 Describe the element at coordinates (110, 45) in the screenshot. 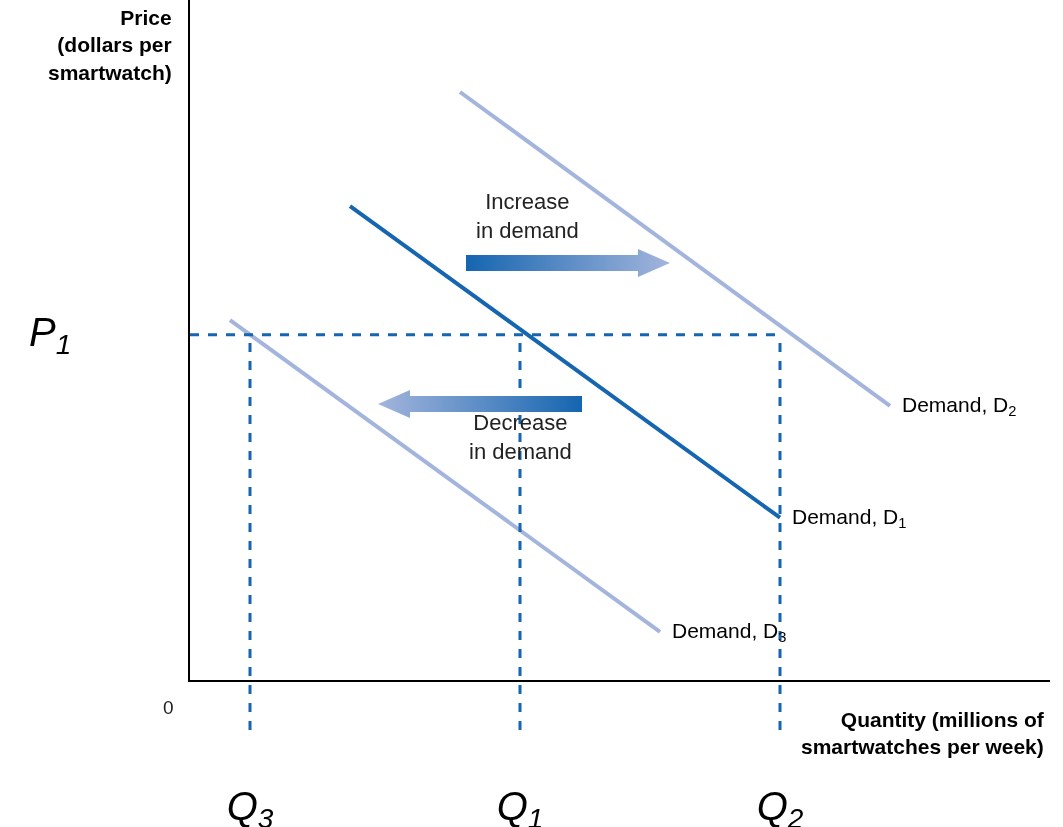

I see `y-axis-title: Price (dollars per smartwatch)` at that location.